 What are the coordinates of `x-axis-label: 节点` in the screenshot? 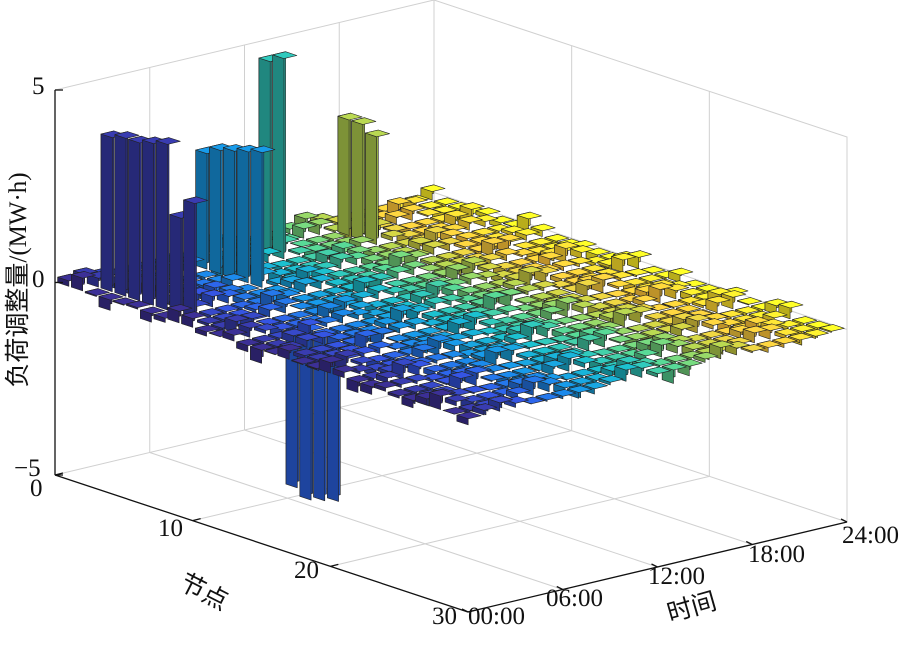 It's located at (203, 592).